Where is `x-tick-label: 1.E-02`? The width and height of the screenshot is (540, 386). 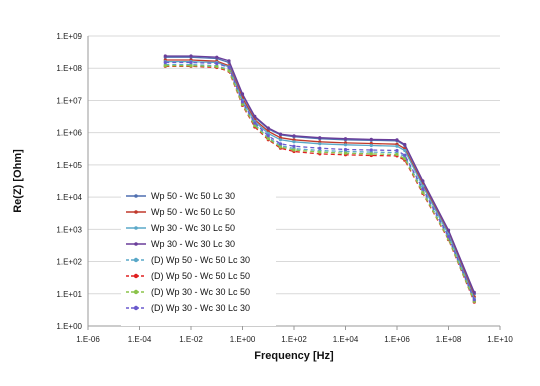 x-tick-label: 1.E-02 is located at coordinates (191, 339).